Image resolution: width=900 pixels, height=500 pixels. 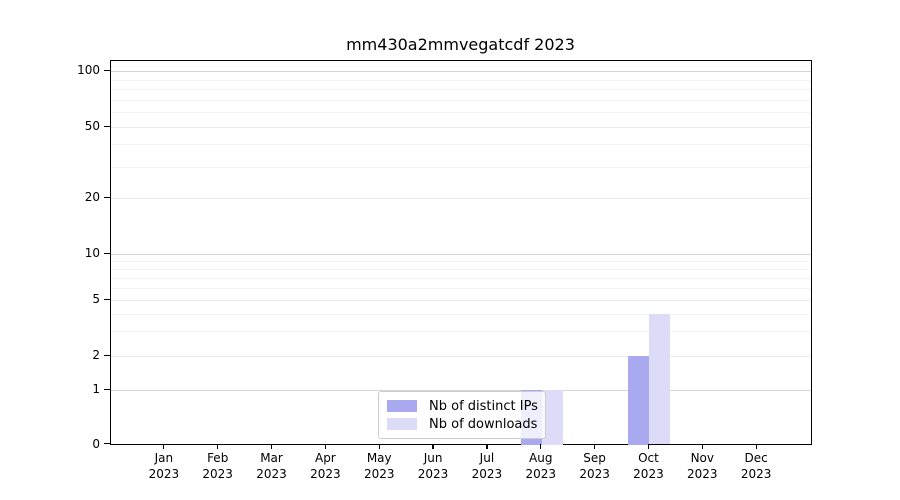 I want to click on x-tick-label: Oct 2023, so click(x=648, y=466).